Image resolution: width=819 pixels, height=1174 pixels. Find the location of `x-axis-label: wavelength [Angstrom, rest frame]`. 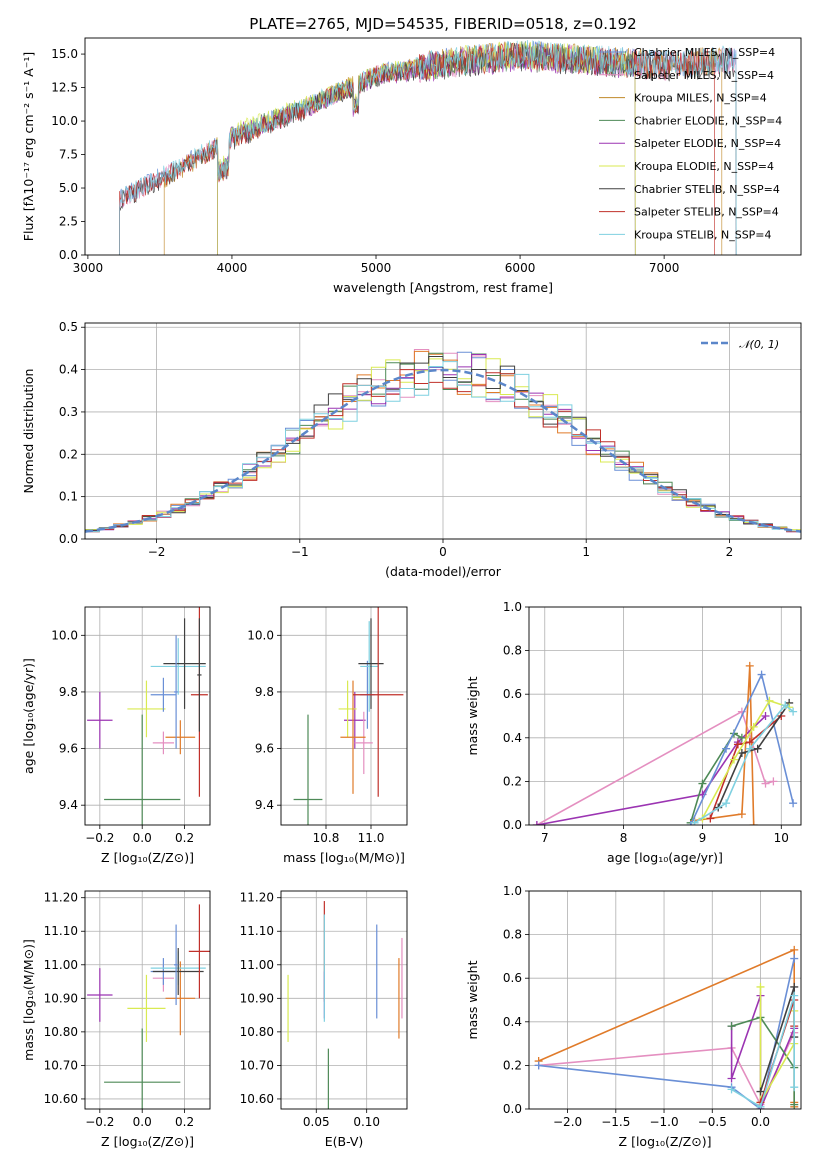

x-axis-label: wavelength [Angstrom, rest frame] is located at coordinates (443, 287).